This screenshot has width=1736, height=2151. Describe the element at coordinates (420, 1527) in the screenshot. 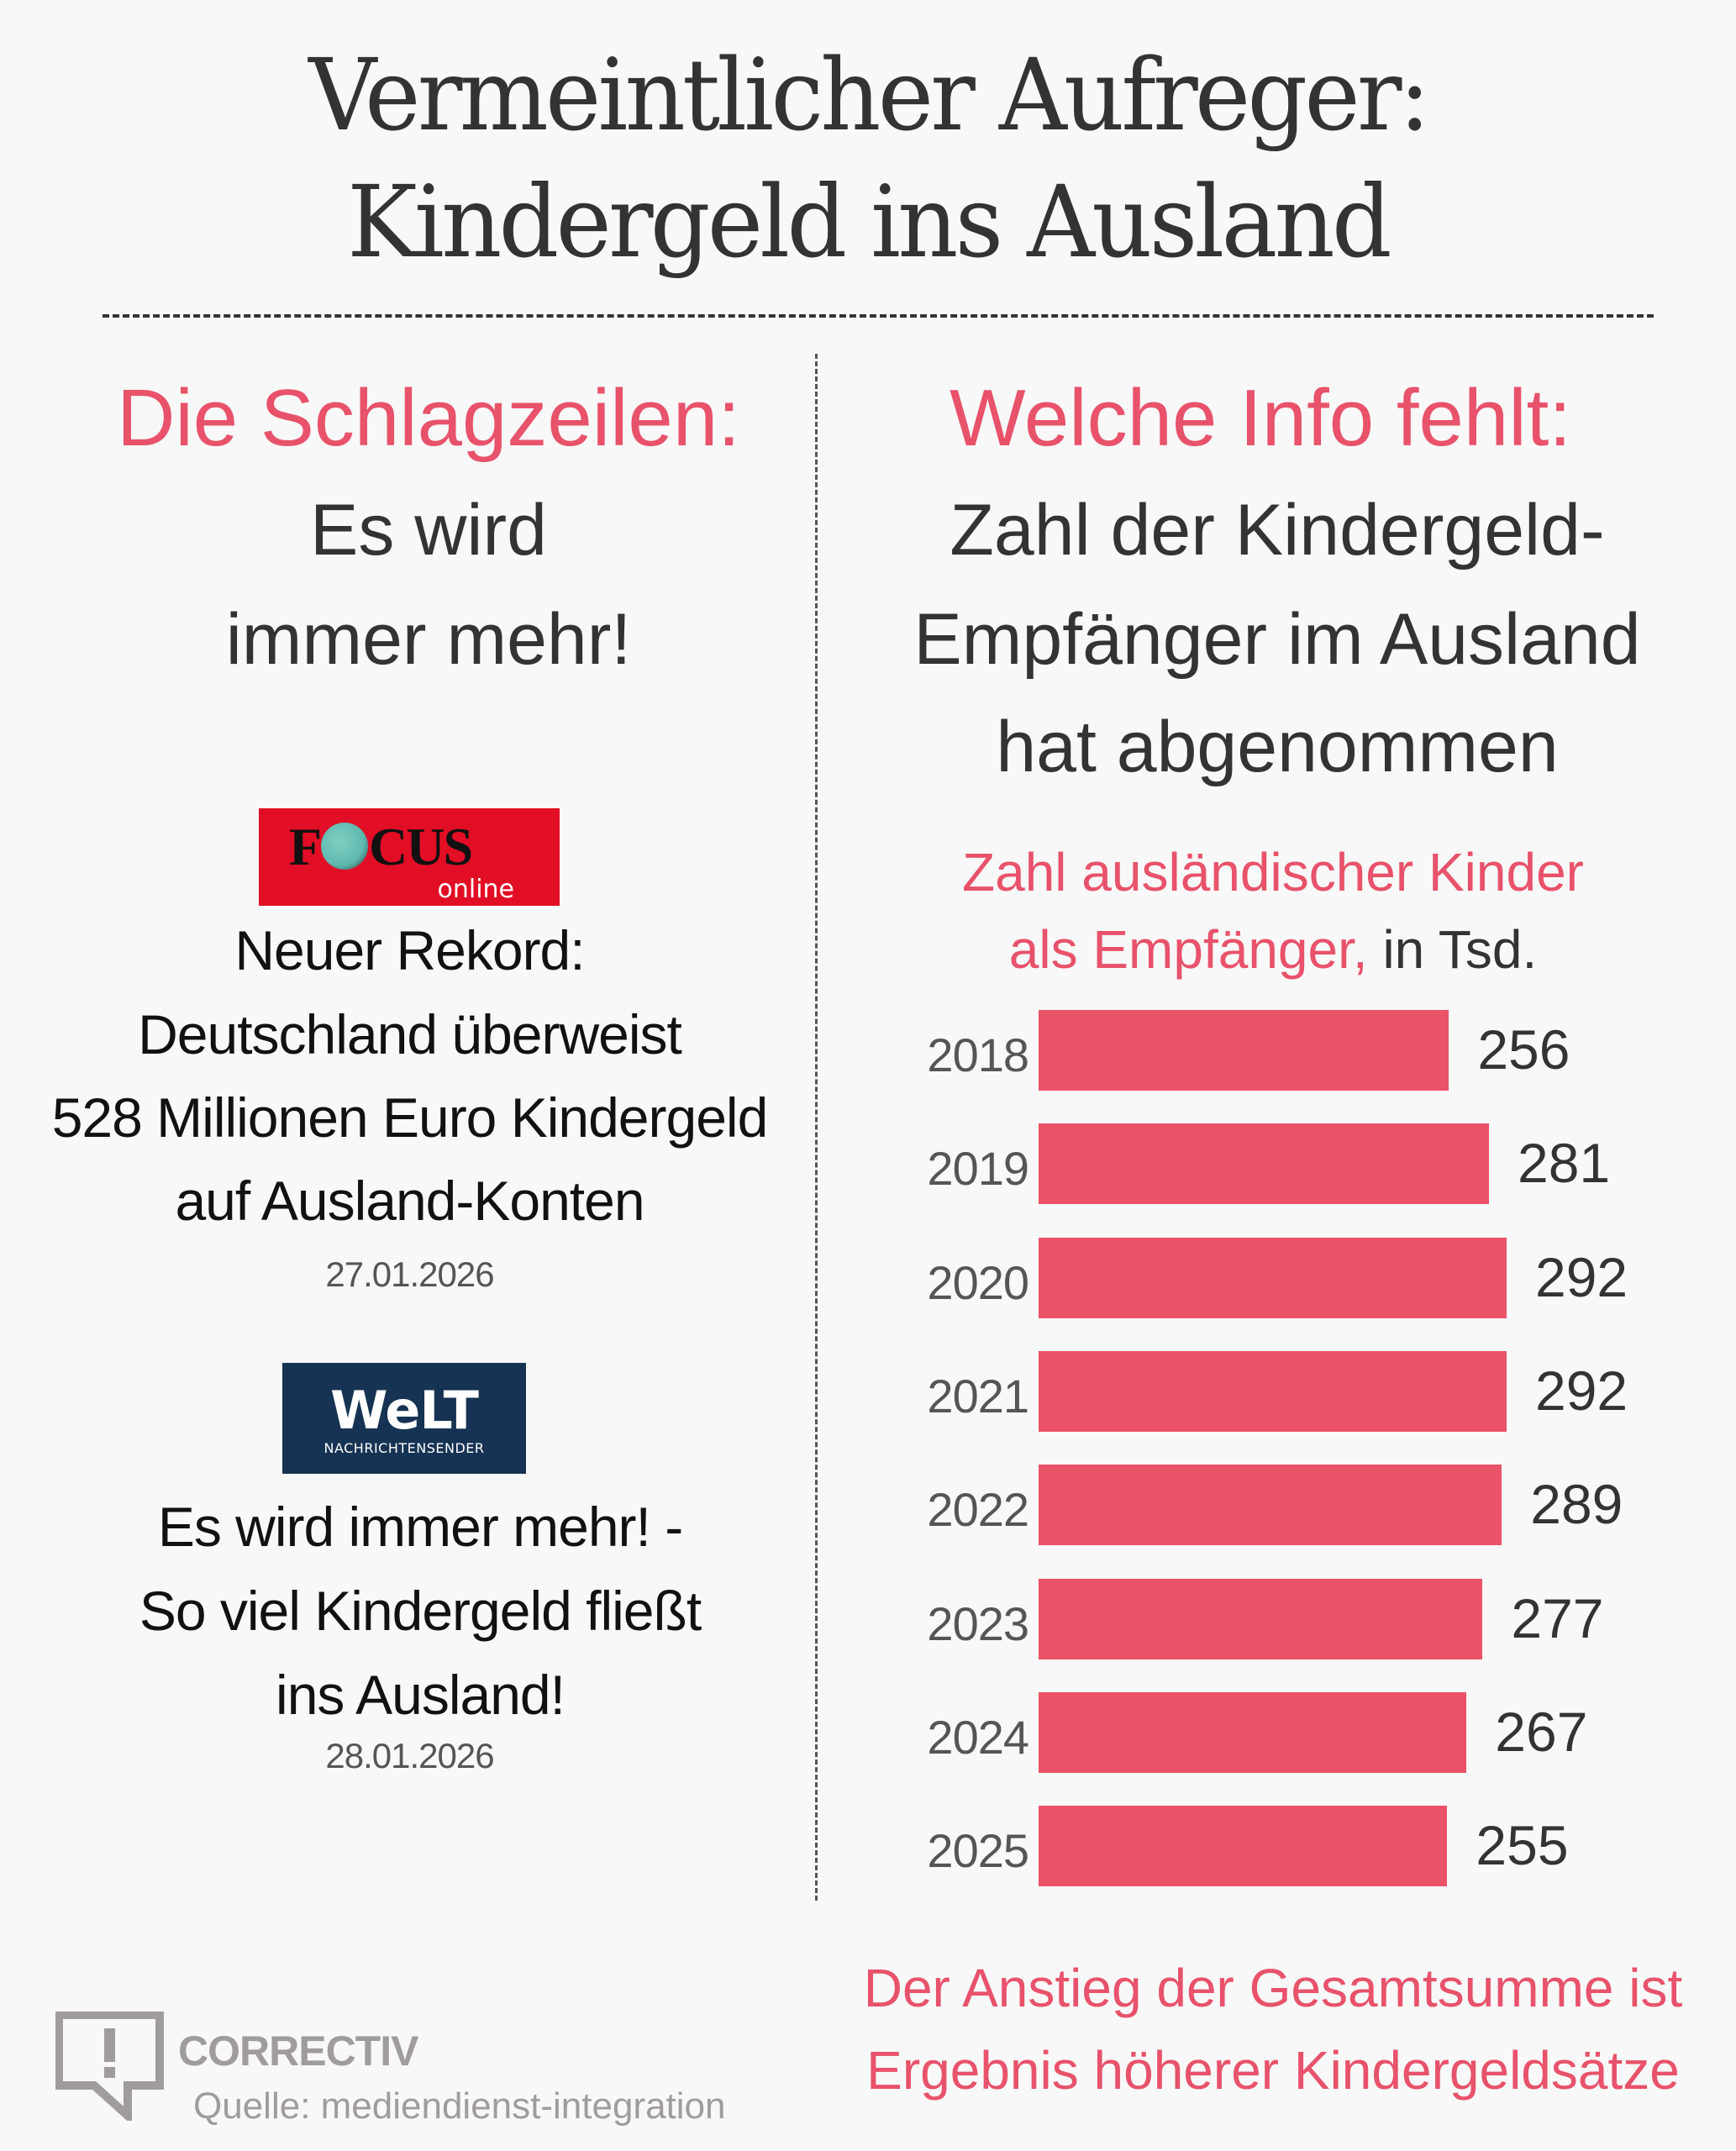

I see `welt-headline-line-1: Es wird immer mehr! -` at that location.